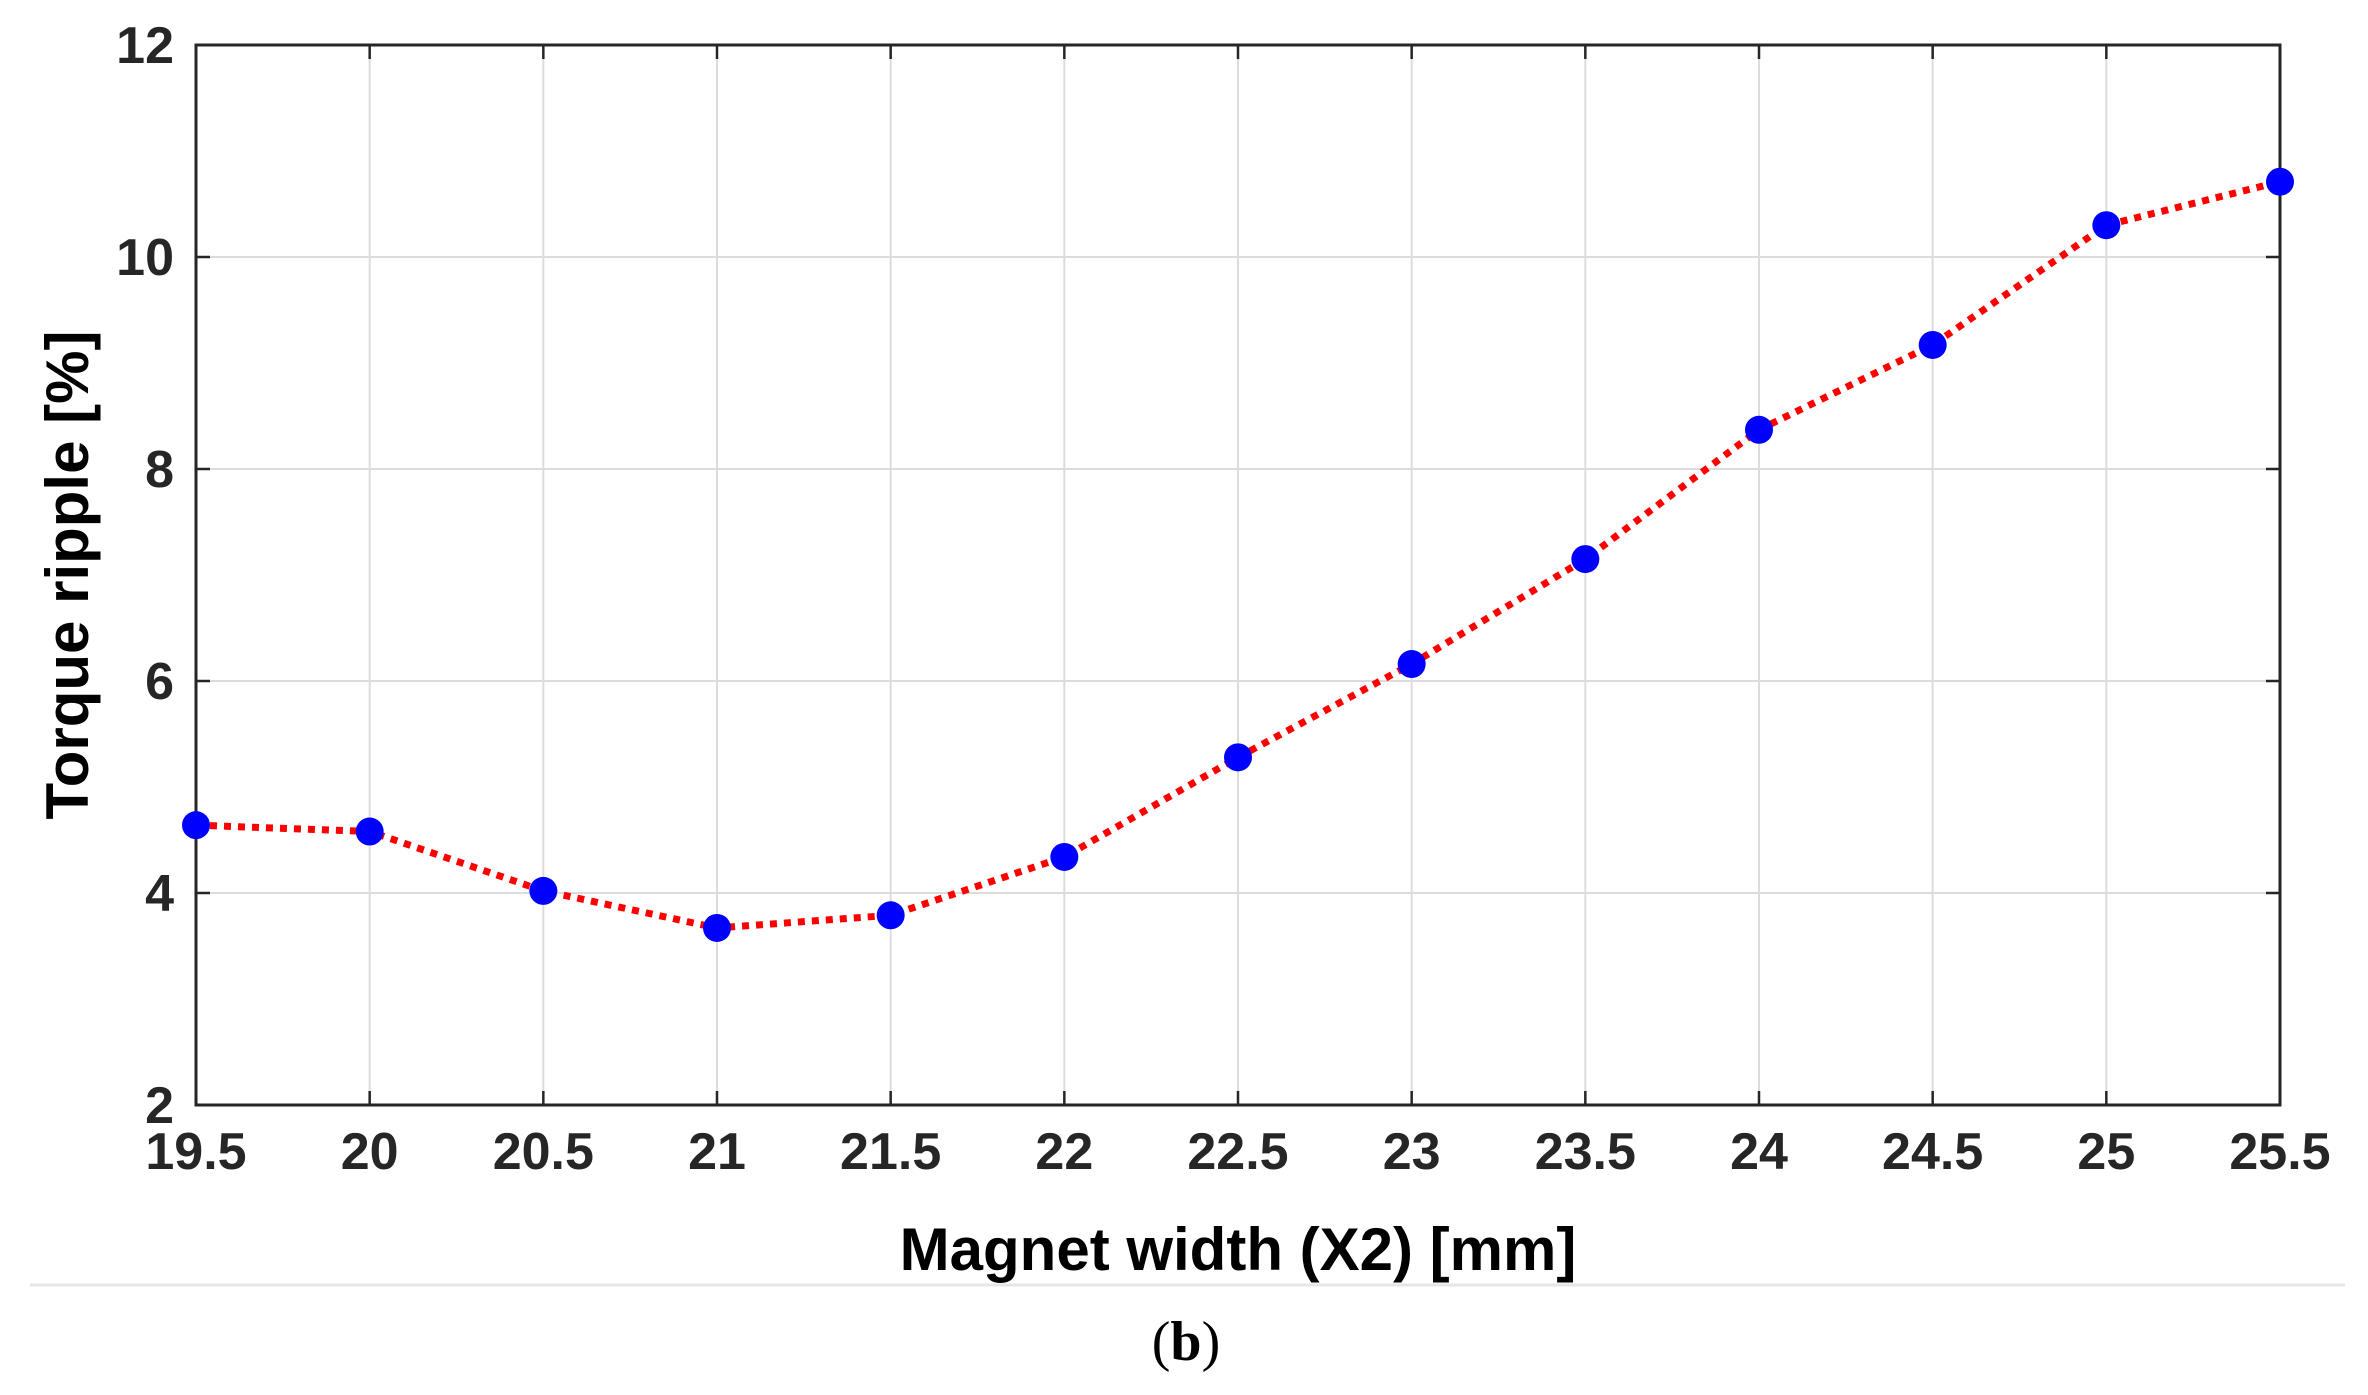 This screenshot has height=1395, width=2368. What do you see at coordinates (1759, 1152) in the screenshot?
I see `x-tick-label: 24` at bounding box center [1759, 1152].